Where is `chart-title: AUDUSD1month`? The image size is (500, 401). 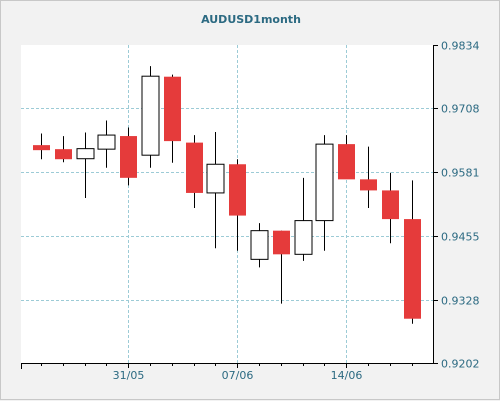
chart-title: AUDUSD1month is located at coordinates (251, 19).